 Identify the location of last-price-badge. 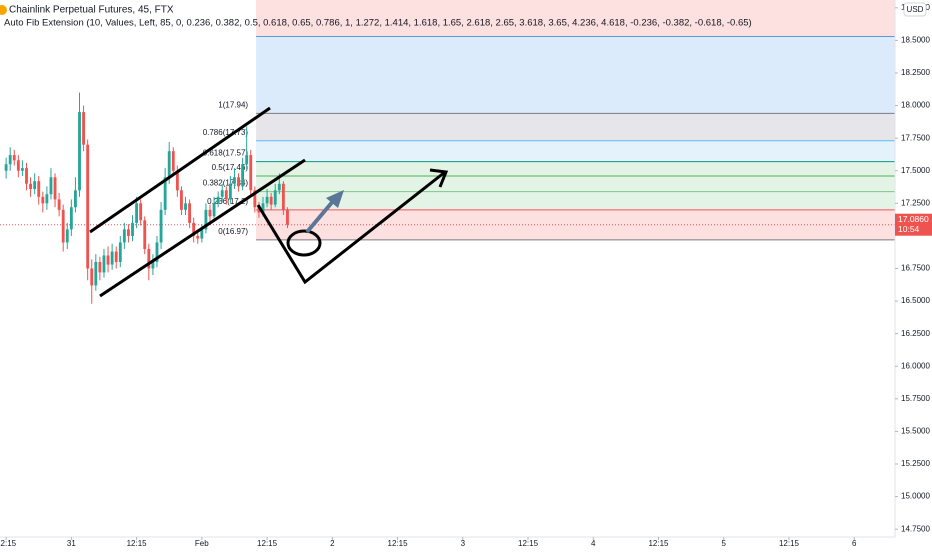
(913, 224).